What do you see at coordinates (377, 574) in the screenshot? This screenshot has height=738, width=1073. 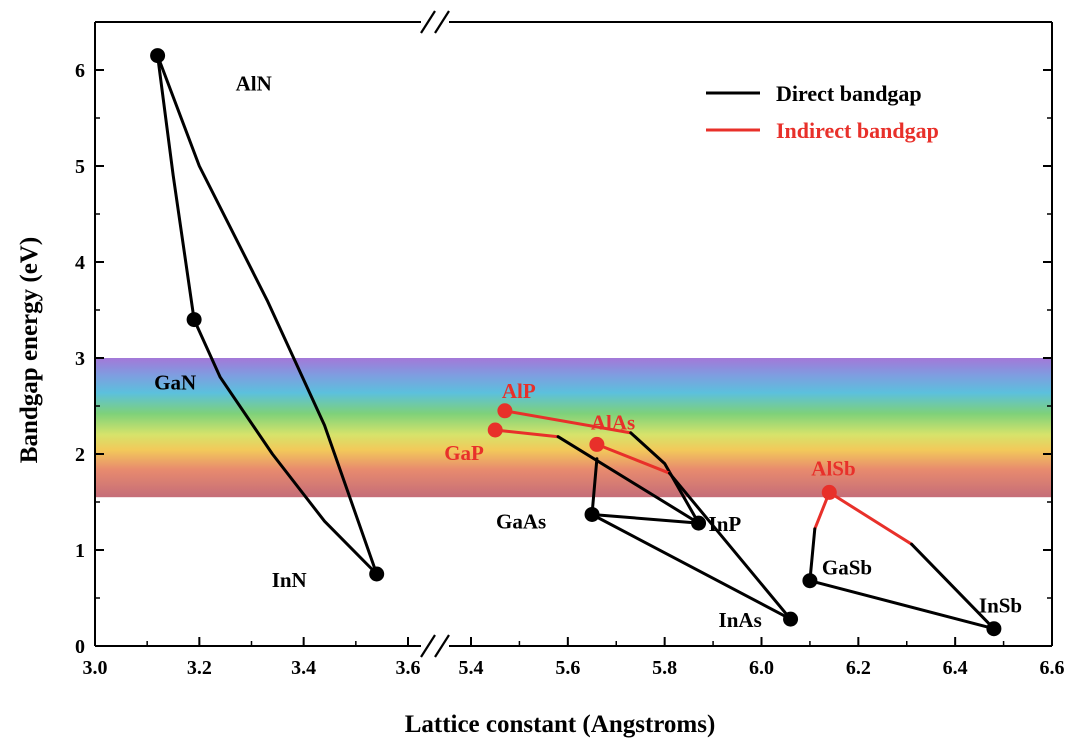 I see `point-inn` at bounding box center [377, 574].